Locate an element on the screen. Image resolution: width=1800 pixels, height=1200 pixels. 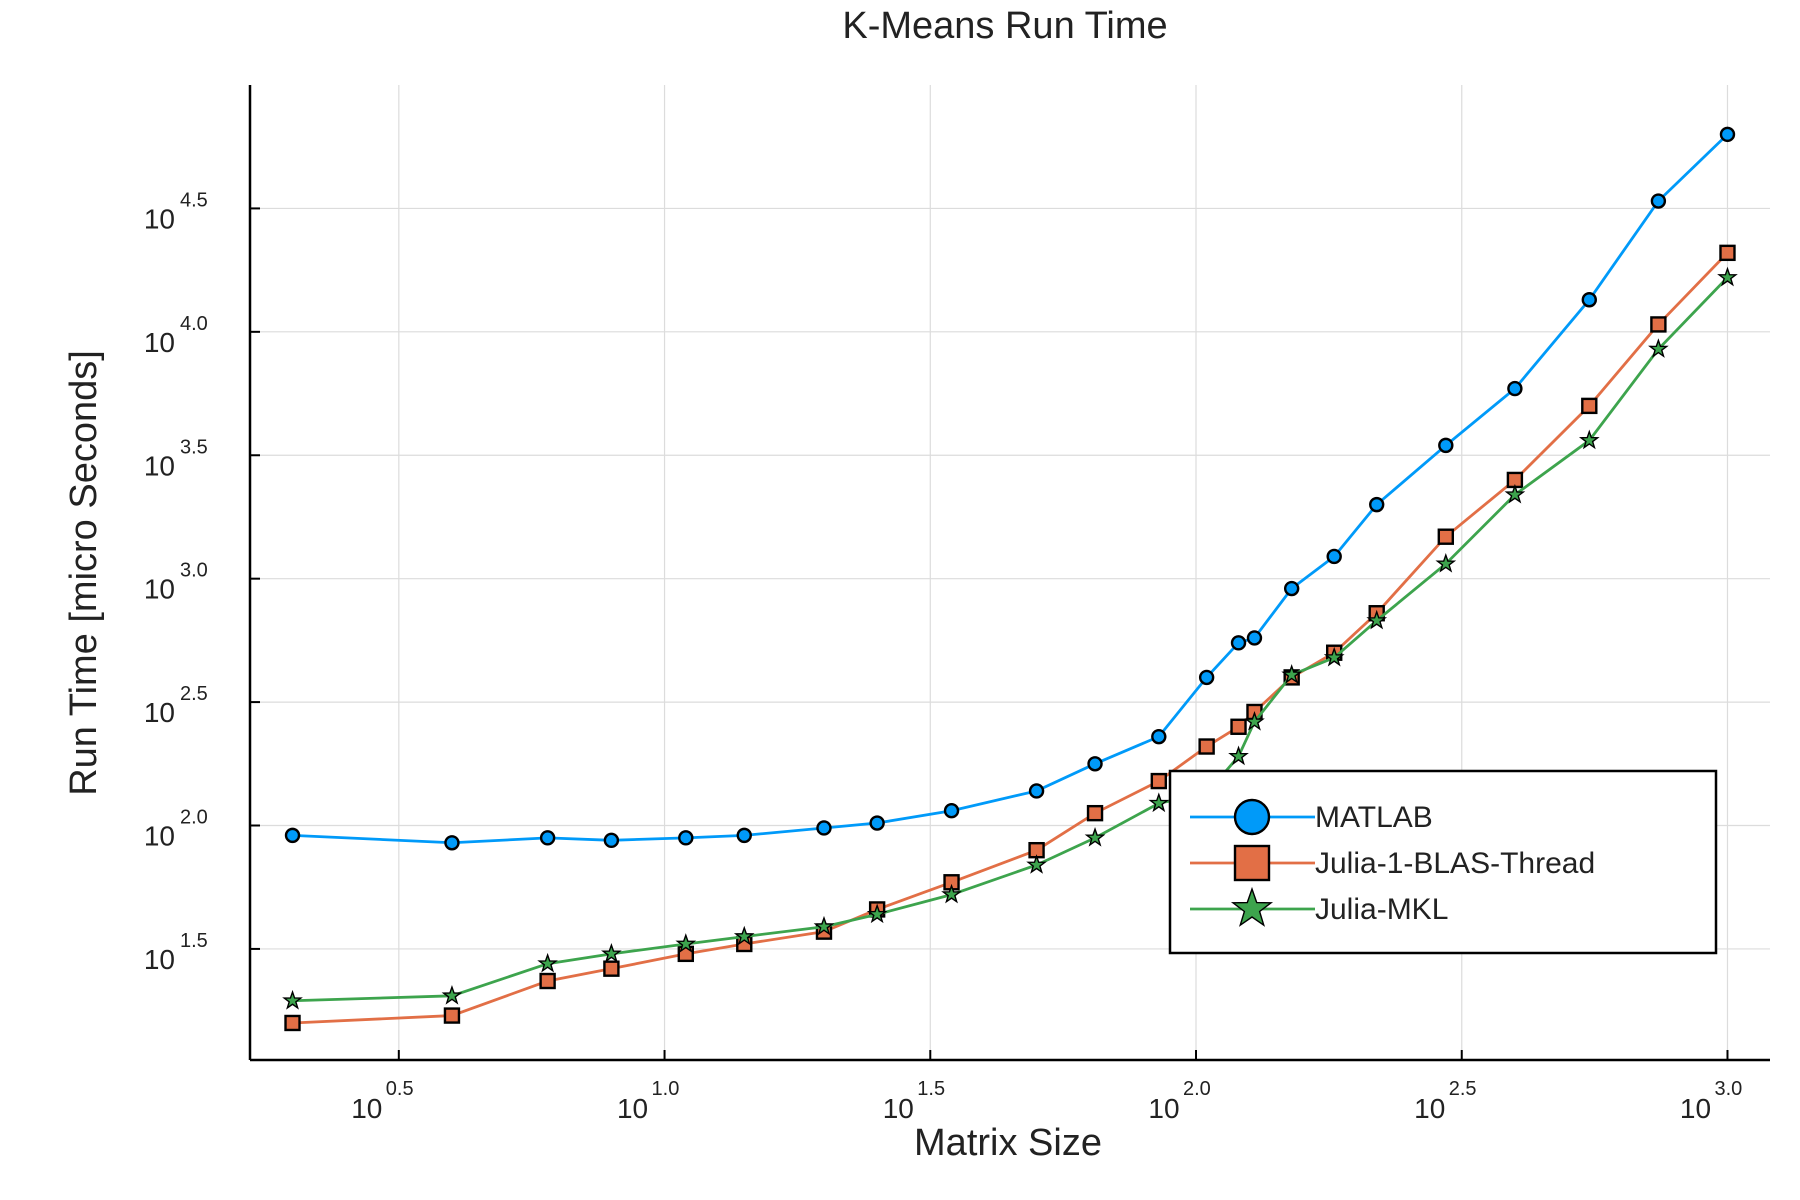
x-tick-label: 101.0 is located at coordinates (648, 1101).